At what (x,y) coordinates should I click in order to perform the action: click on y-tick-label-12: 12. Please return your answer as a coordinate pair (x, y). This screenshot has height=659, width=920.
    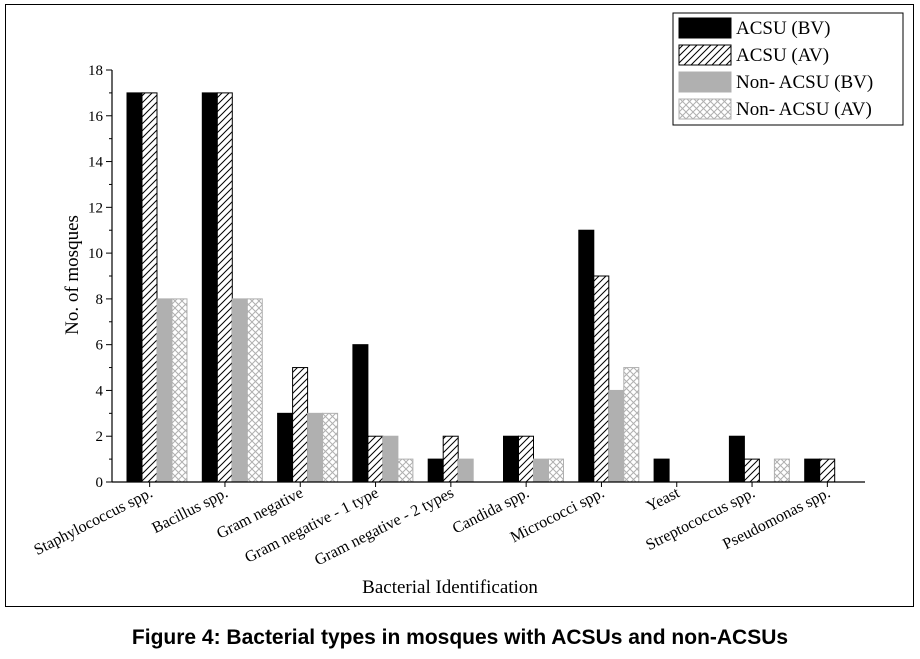
    Looking at the image, I should click on (95, 208).